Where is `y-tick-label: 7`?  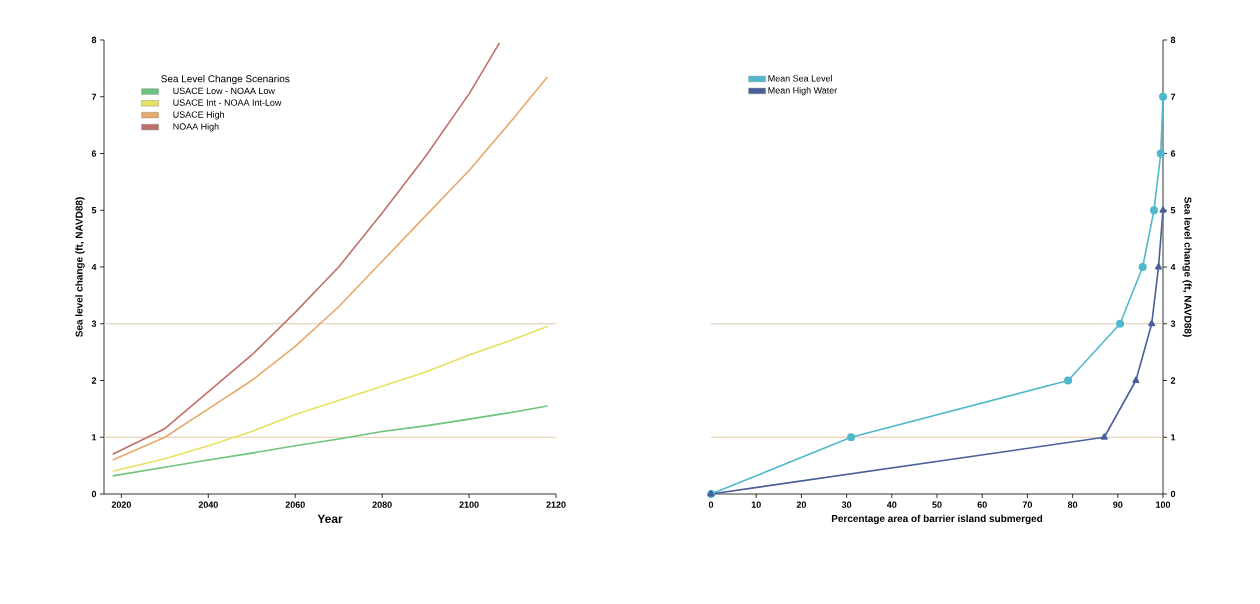
y-tick-label: 7 is located at coordinates (94, 96).